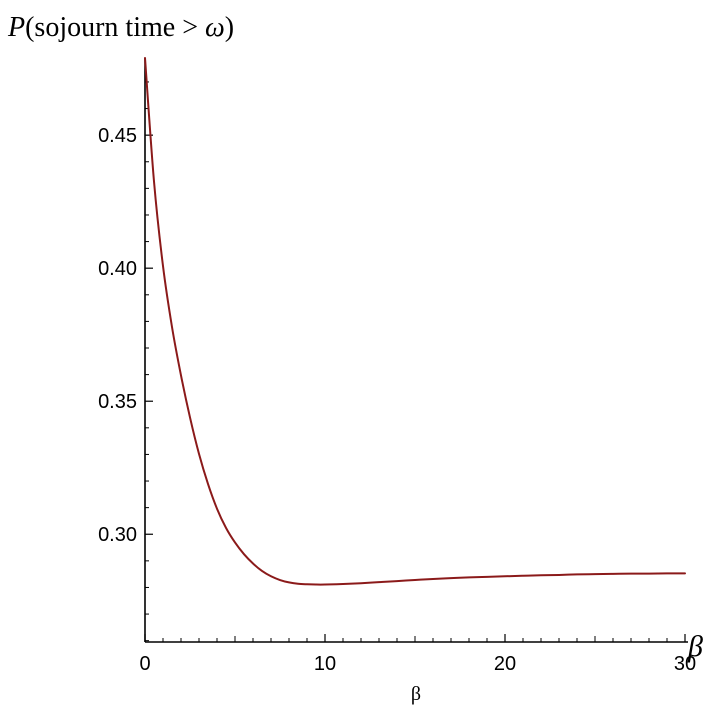 The image size is (721, 708). I want to click on y-tick-label: 0.35, so click(117, 402).